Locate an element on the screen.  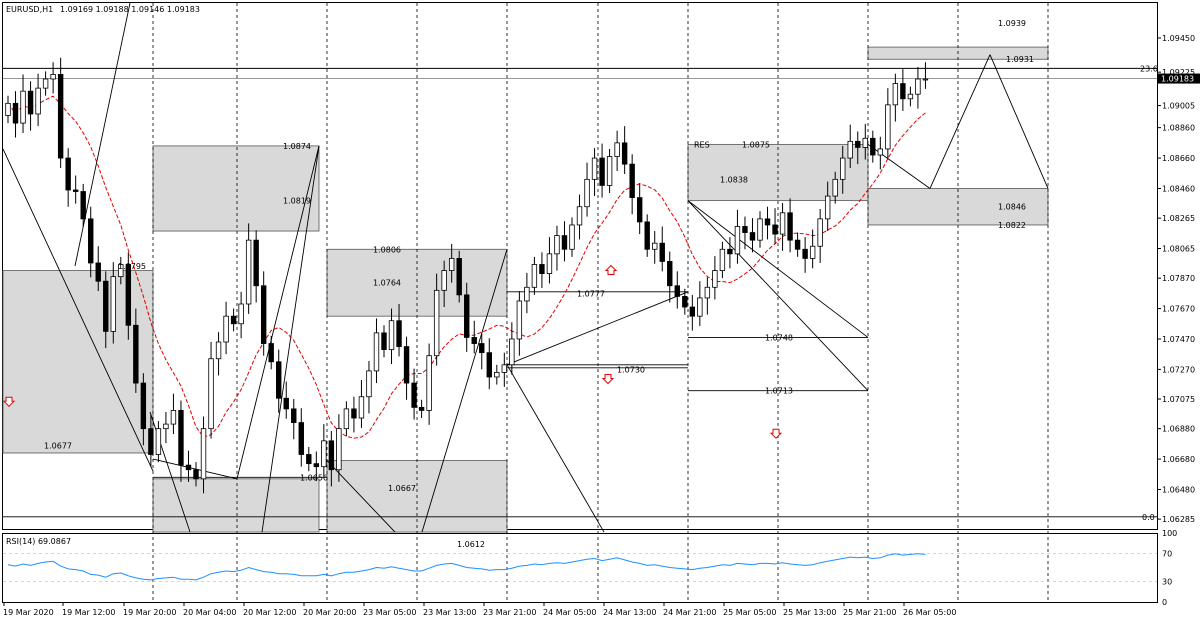
zone-label: 1.0667 is located at coordinates (402, 488).